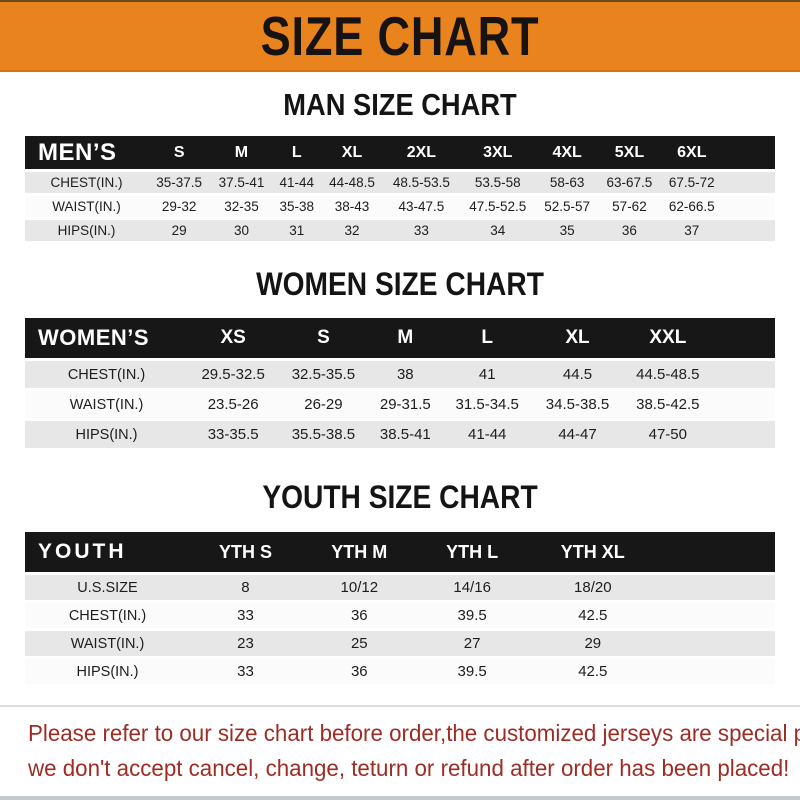 The height and width of the screenshot is (800, 800). Describe the element at coordinates (405, 374) in the screenshot. I see `cell-value: 38` at that location.